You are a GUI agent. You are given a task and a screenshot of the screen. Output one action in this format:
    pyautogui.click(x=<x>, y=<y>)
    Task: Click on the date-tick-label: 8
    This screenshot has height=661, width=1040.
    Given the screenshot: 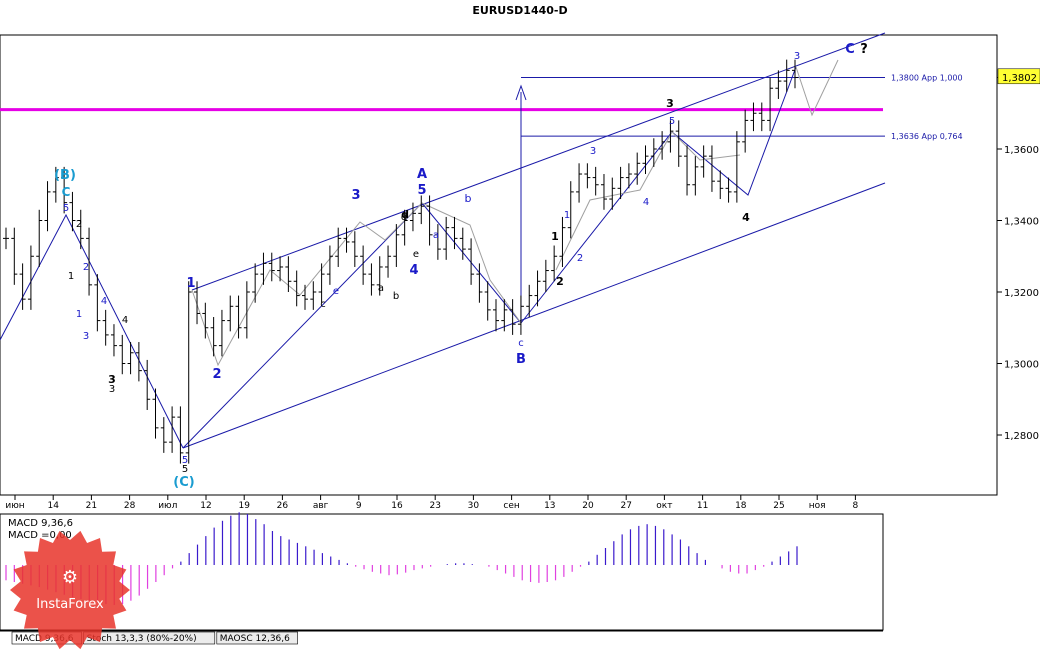 What is the action you would take?
    pyautogui.click(x=856, y=506)
    